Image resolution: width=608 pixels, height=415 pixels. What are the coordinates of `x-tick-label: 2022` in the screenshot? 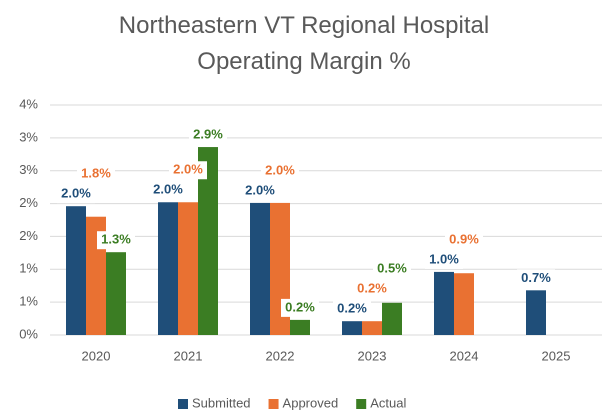 It's located at (280, 355).